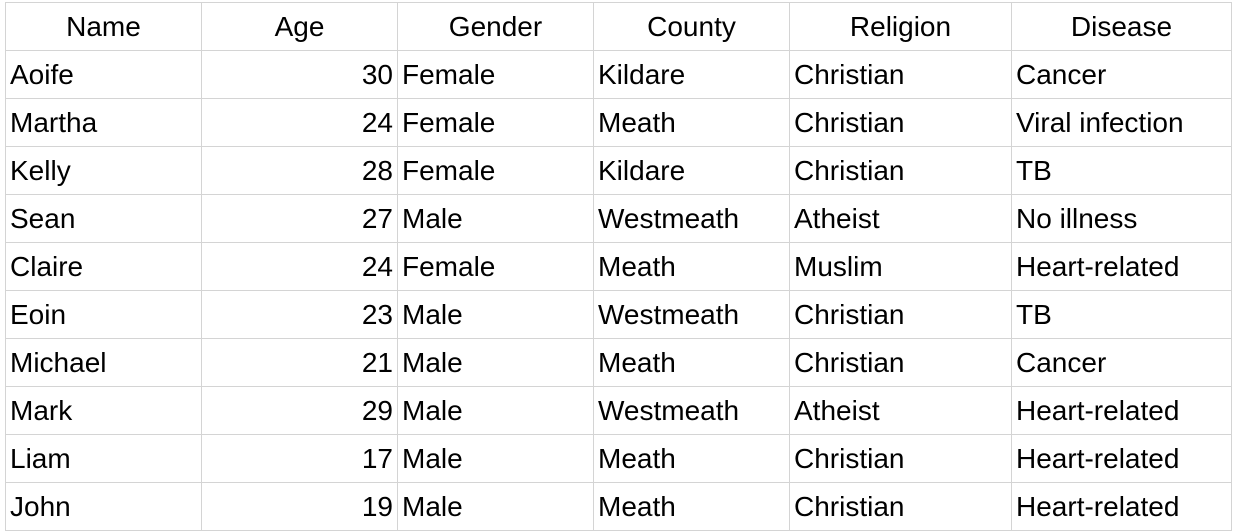 The height and width of the screenshot is (532, 1242). I want to click on cell-age: 19, so click(299, 506).